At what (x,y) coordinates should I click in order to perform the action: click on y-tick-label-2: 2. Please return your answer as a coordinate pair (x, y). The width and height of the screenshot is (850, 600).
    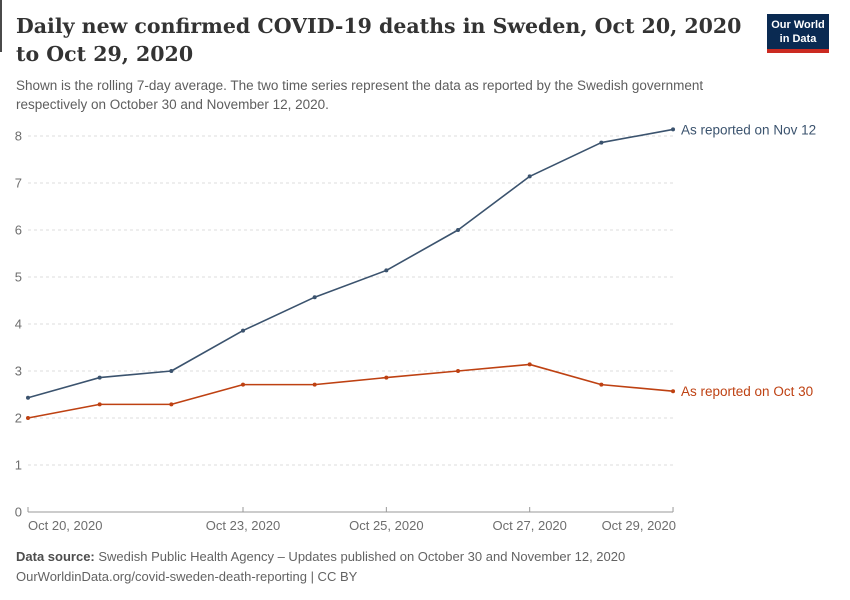
    Looking at the image, I should click on (18, 418).